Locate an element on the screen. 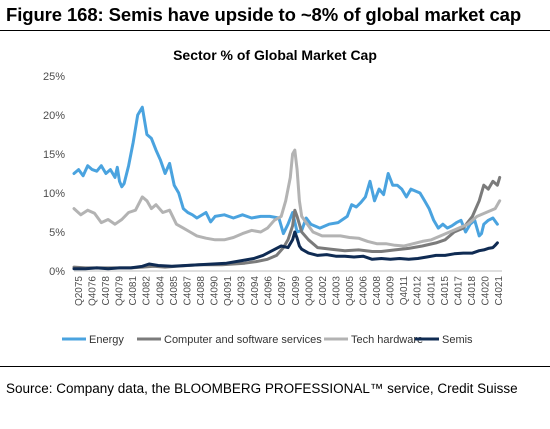 The height and width of the screenshot is (429, 550). x-tick-label: Q4076 is located at coordinates (93, 291).